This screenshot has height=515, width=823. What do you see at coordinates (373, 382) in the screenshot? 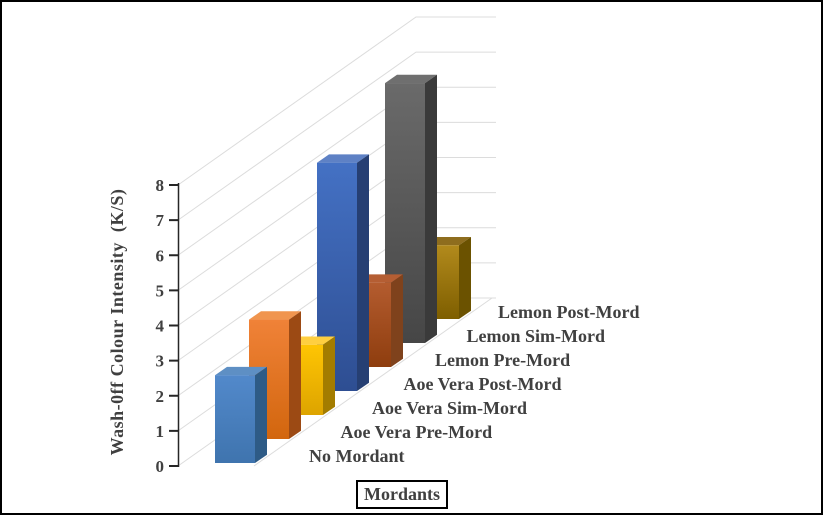
I see `floor-edge` at bounding box center [373, 382].